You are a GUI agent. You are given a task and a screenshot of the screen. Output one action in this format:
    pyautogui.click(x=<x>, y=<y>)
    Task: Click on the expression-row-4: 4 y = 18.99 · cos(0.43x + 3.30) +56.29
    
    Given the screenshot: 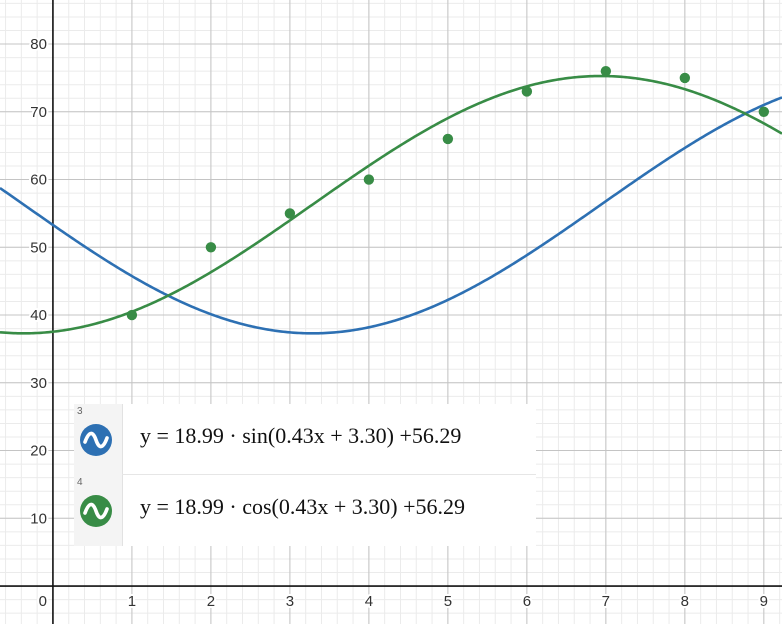 What is the action you would take?
    pyautogui.click(x=305, y=510)
    